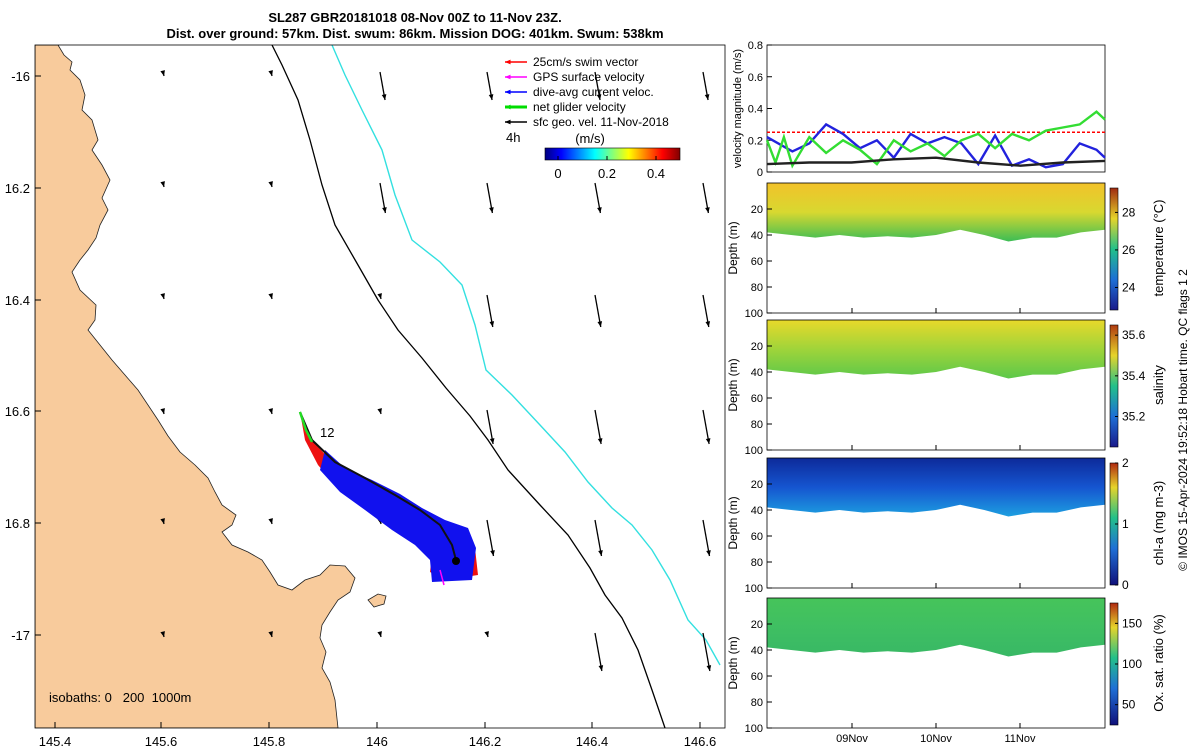  Describe the element at coordinates (1158, 663) in the screenshot. I see `section-colorbar-label: Ox. sat. ratio (%)` at that location.